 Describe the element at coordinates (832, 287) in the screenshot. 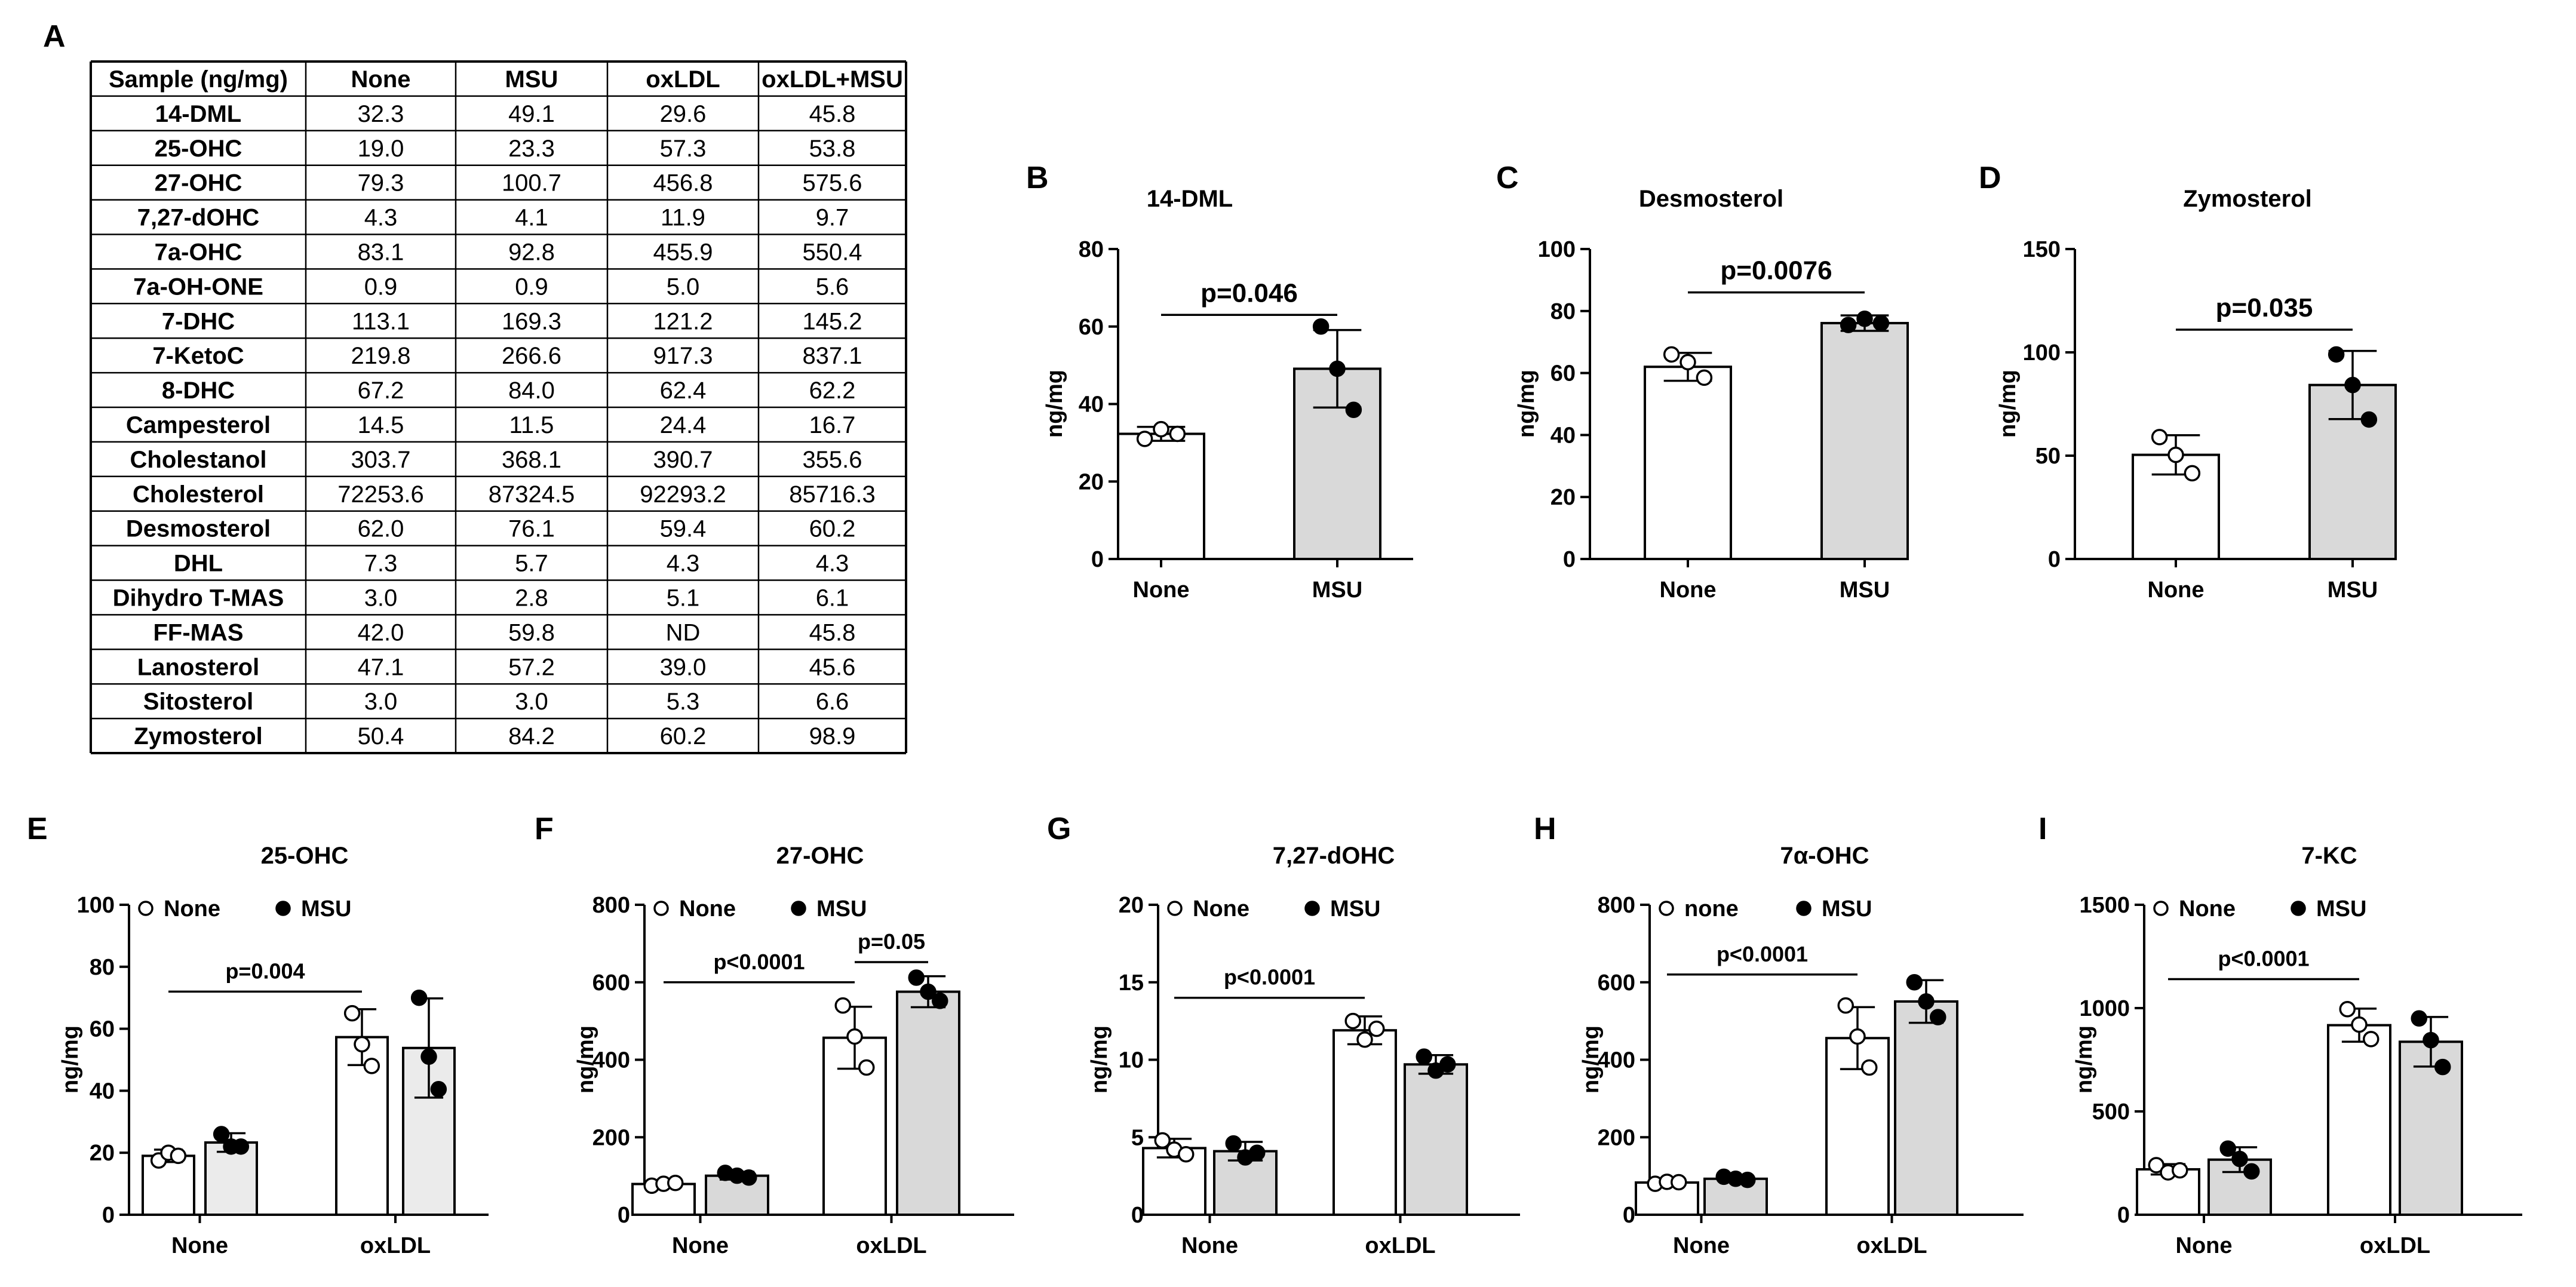

I see `table-cell: 5.6` at that location.